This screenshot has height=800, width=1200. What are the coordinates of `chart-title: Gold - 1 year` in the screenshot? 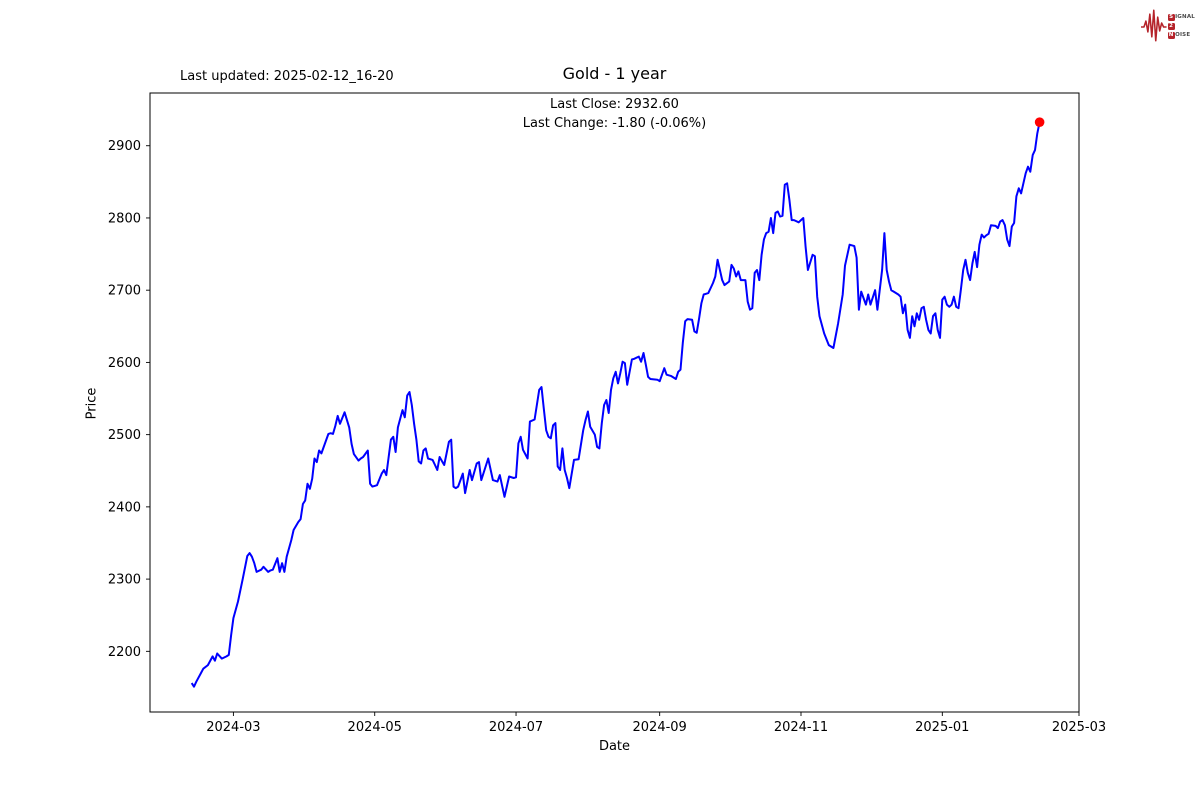 It's located at (614, 73).